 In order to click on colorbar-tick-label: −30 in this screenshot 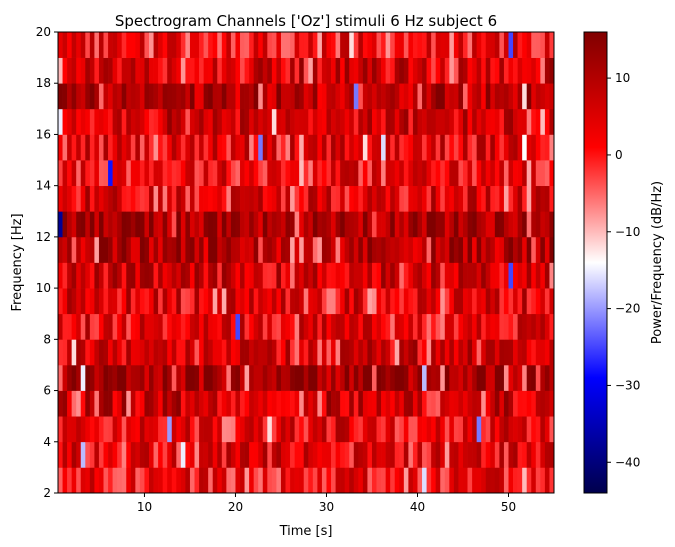, I will do `click(627, 385)`.